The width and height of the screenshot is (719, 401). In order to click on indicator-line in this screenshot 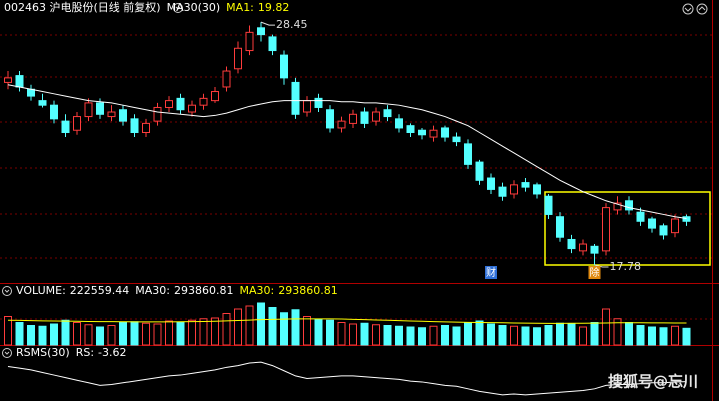, I will do `click(347, 378)`.